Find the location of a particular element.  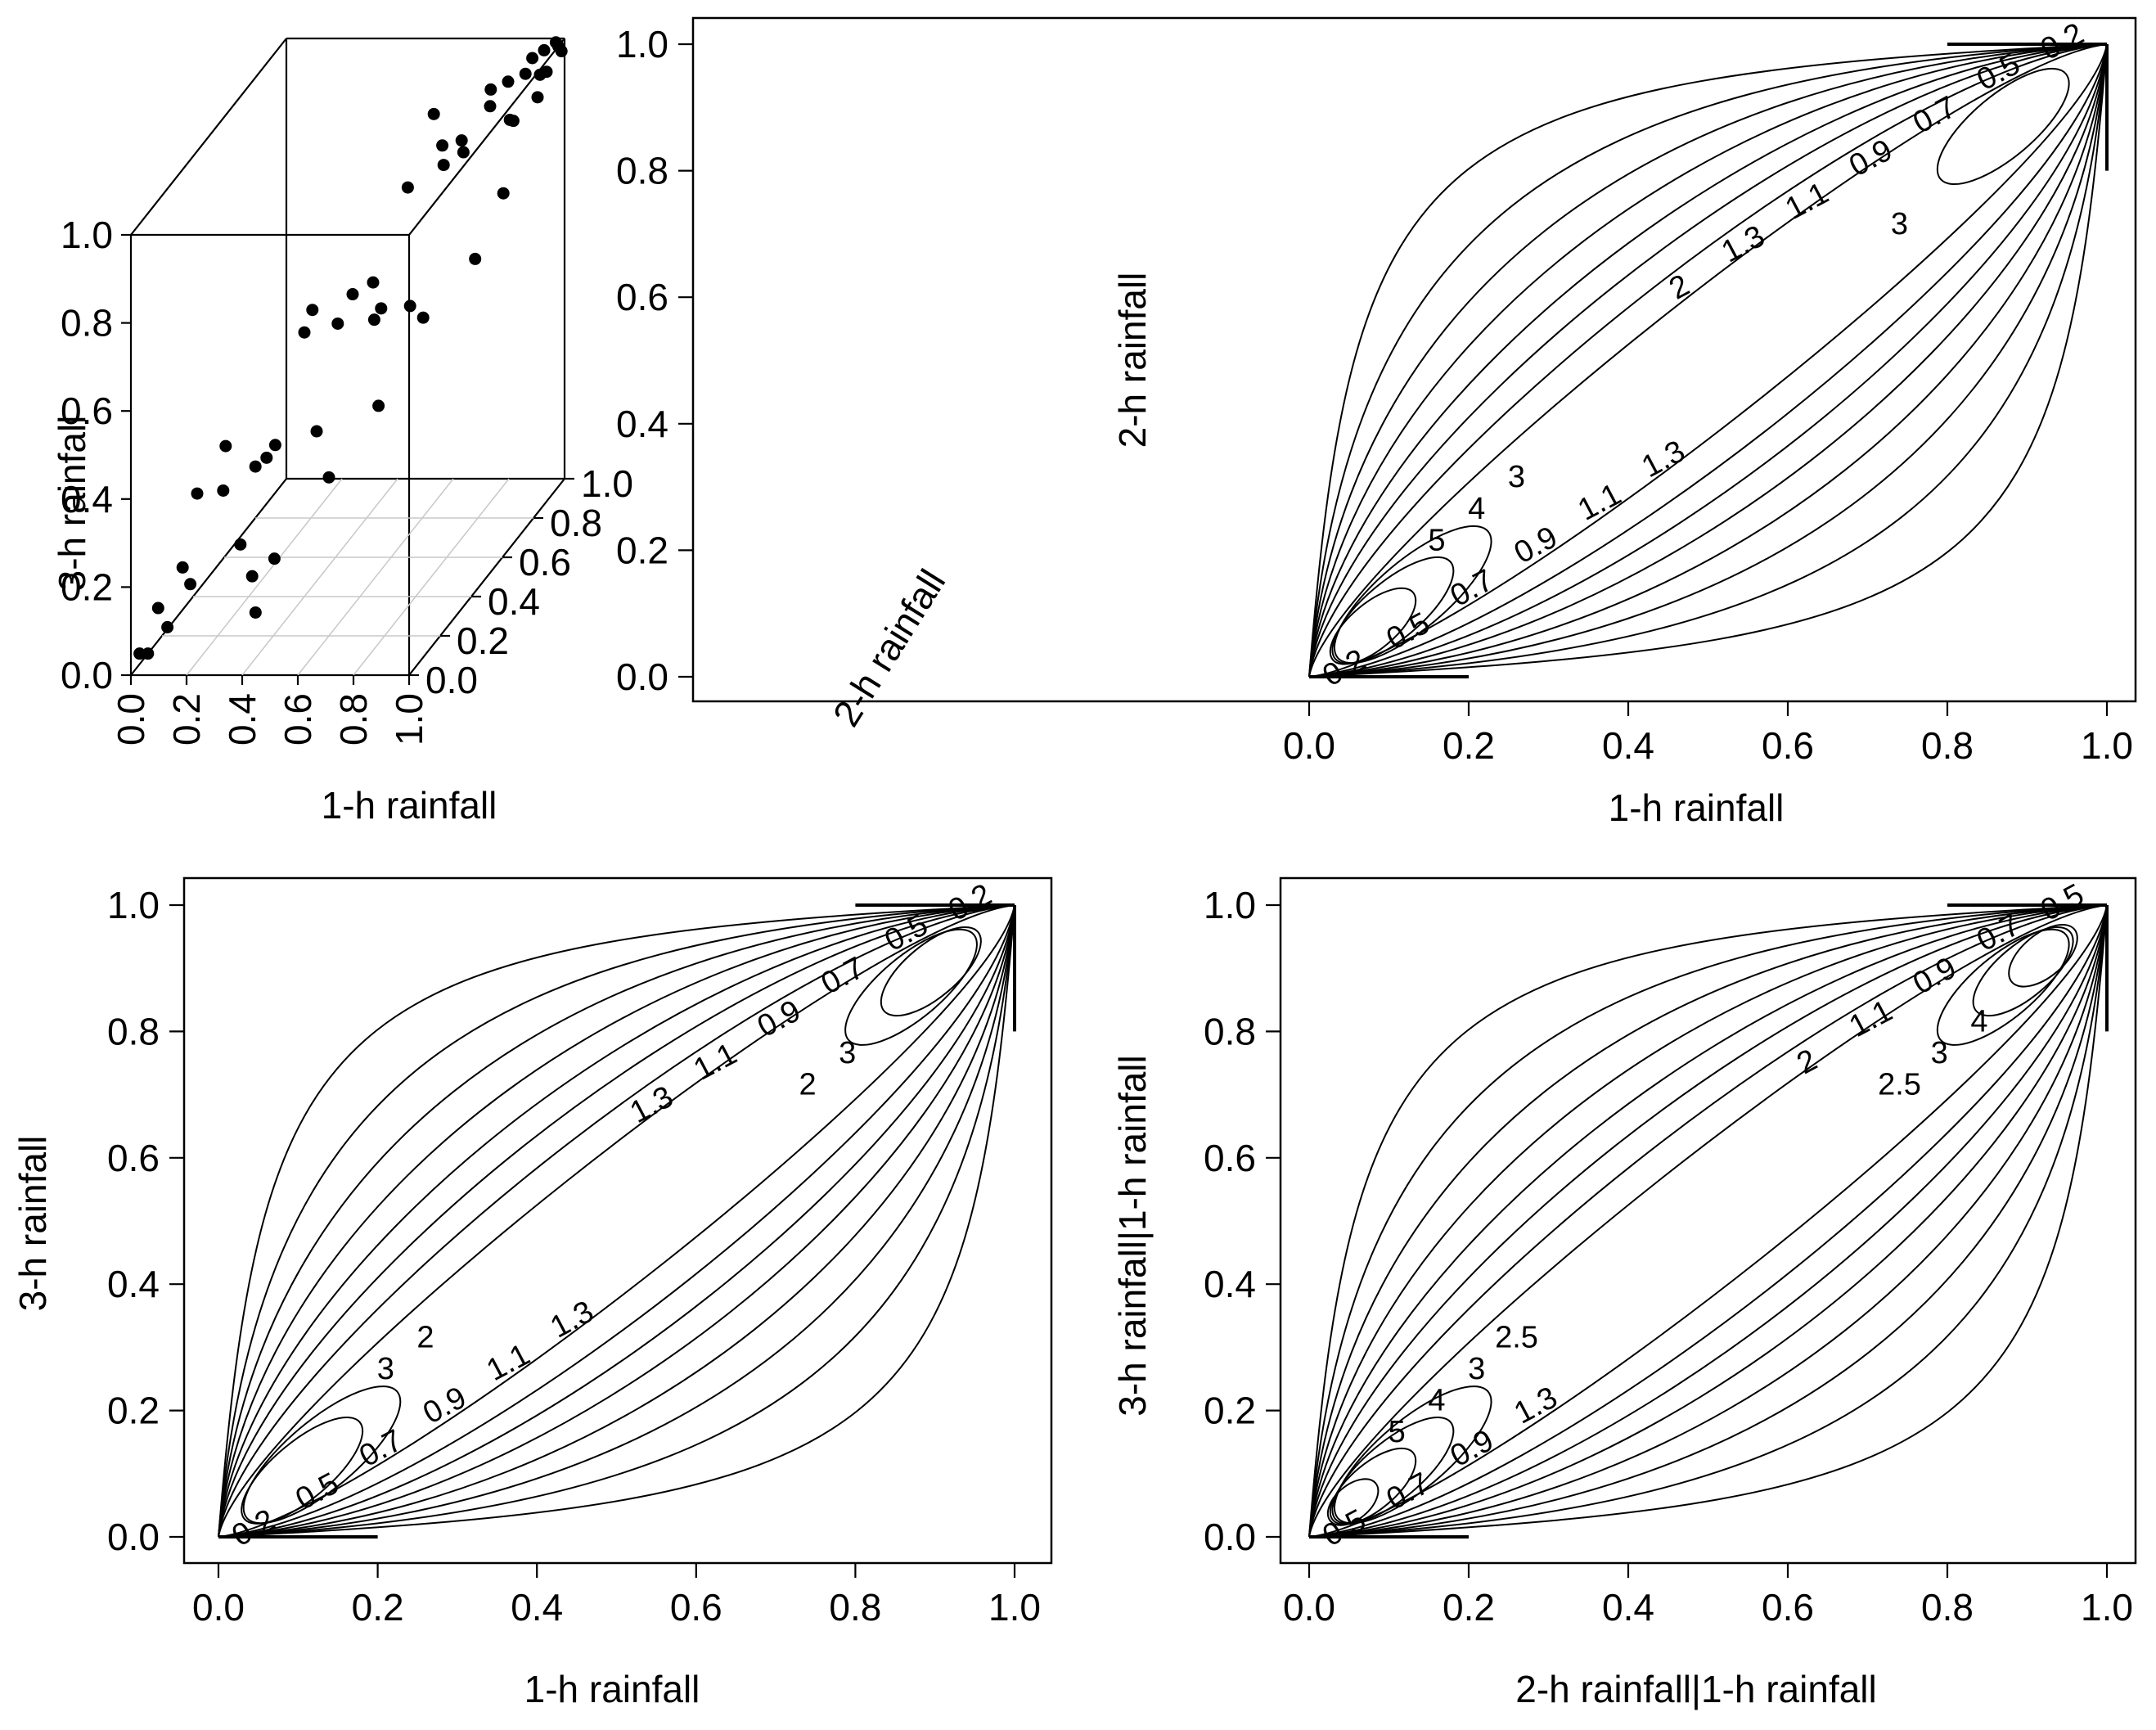

scatter-3d-floor-grid is located at coordinates (347, 577).